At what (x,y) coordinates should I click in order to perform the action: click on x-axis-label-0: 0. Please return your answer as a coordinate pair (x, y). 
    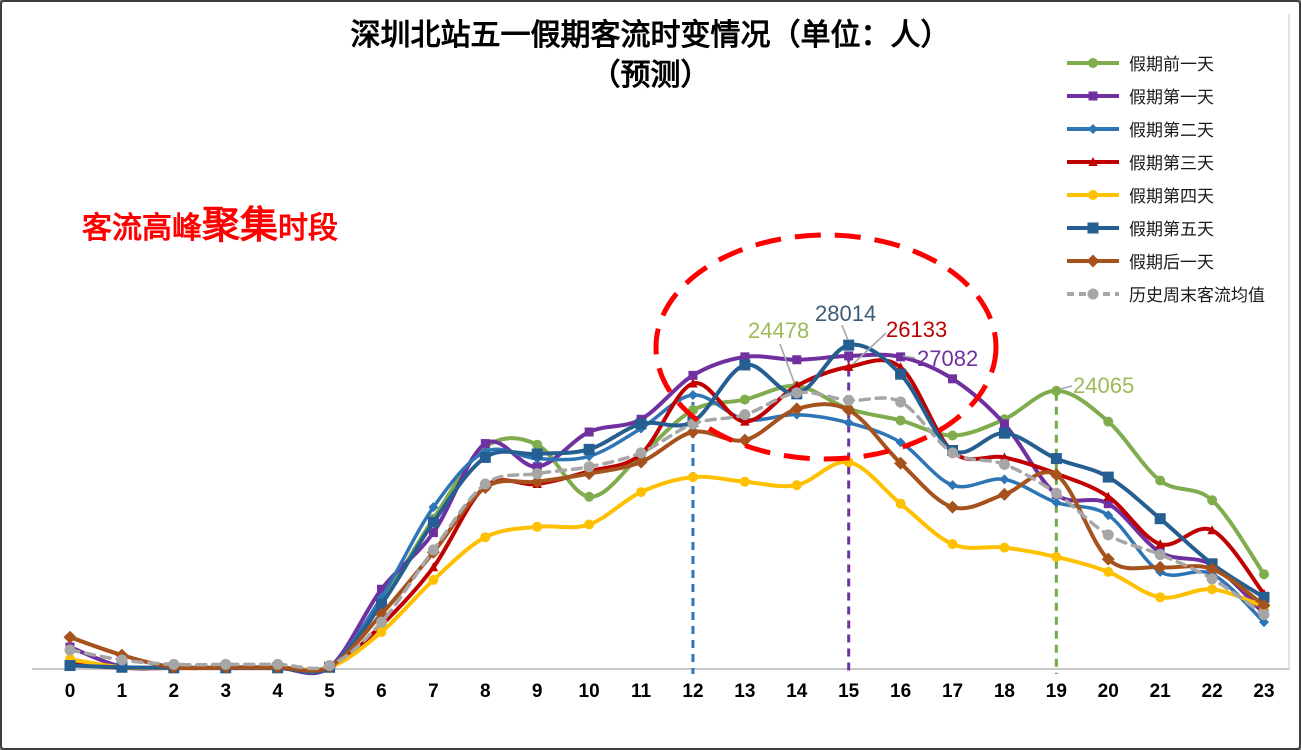
    Looking at the image, I should click on (70, 691).